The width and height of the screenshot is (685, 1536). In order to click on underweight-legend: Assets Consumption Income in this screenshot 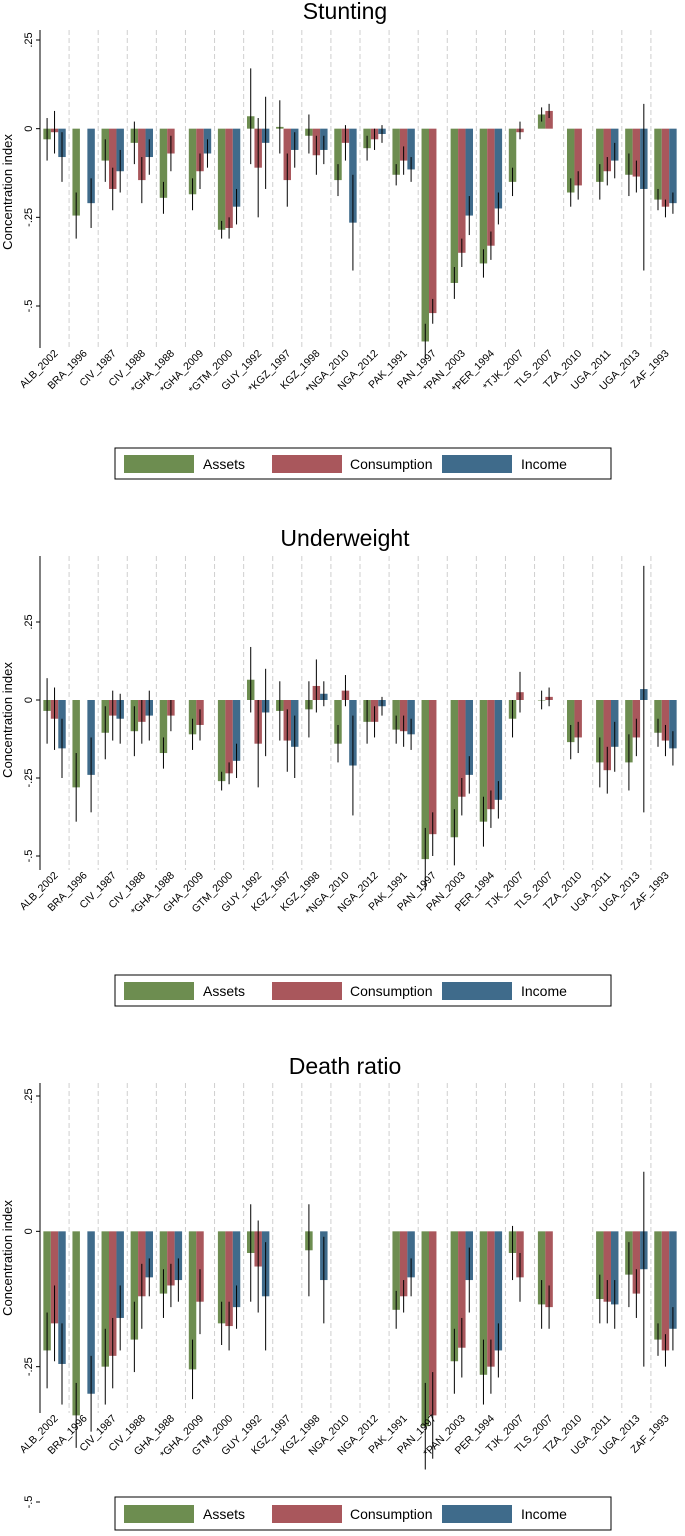, I will do `click(363, 990)`.